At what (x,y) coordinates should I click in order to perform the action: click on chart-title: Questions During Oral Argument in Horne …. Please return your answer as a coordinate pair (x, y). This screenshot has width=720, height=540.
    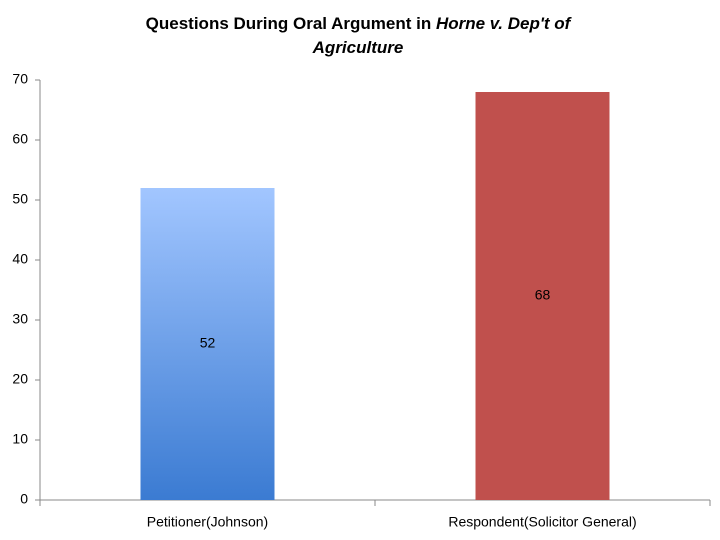
    Looking at the image, I should click on (358, 36).